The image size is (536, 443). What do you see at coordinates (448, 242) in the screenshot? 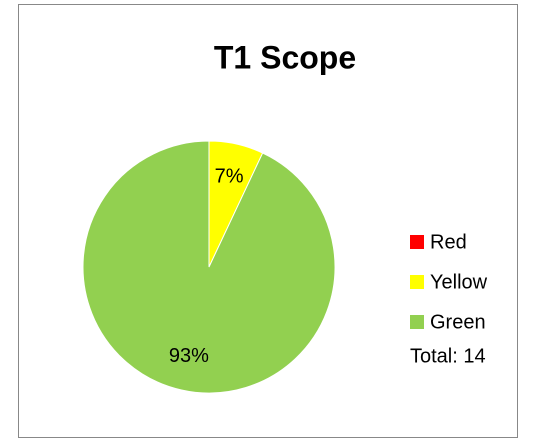
I see `legend-label: Red` at bounding box center [448, 242].